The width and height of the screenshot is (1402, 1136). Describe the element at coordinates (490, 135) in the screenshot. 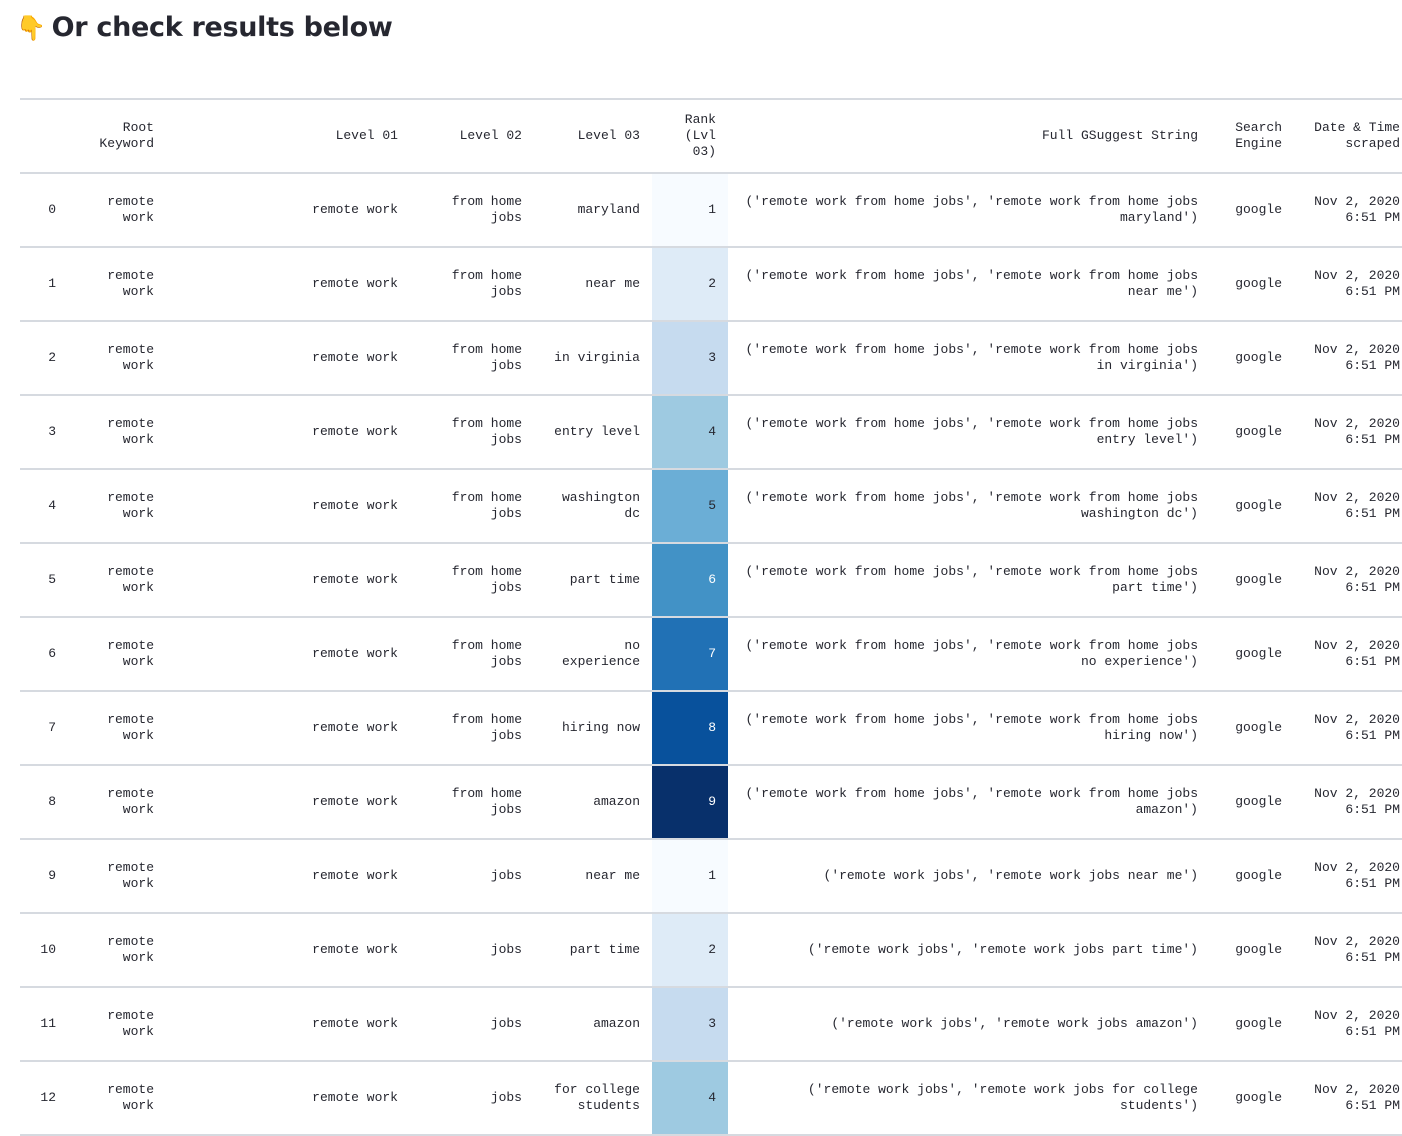

I see `column-header-level-02: Level 02` at that location.